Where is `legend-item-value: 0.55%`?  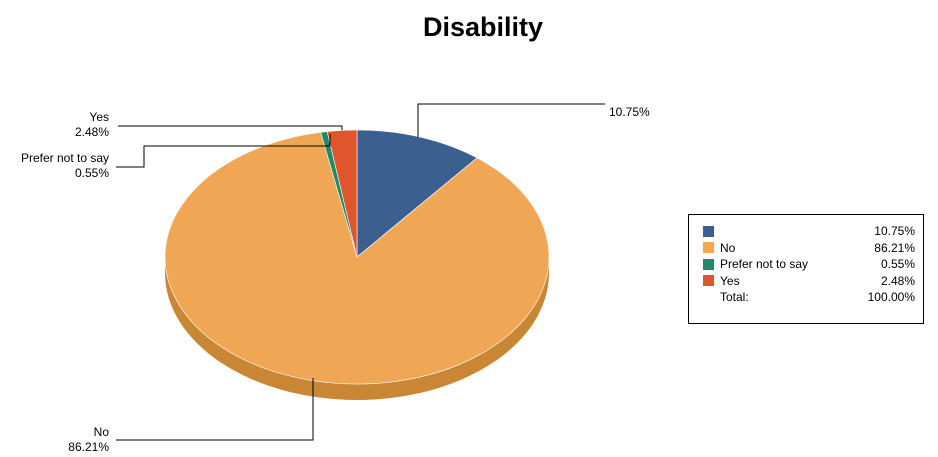
legend-item-value: 0.55% is located at coordinates (897, 264).